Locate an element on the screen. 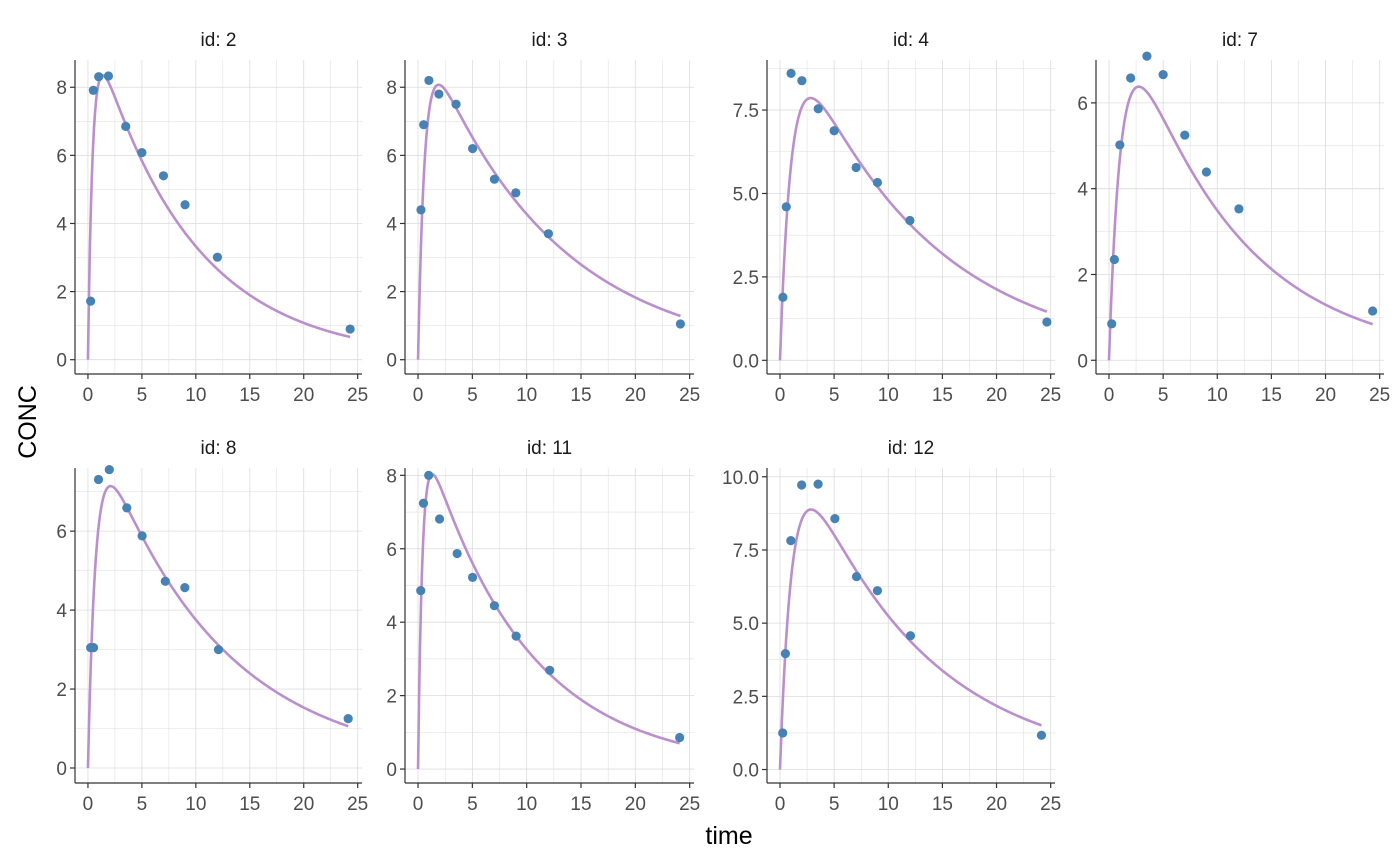 This screenshot has width=1400, height=866. y-axis-title: CONC is located at coordinates (28, 422).